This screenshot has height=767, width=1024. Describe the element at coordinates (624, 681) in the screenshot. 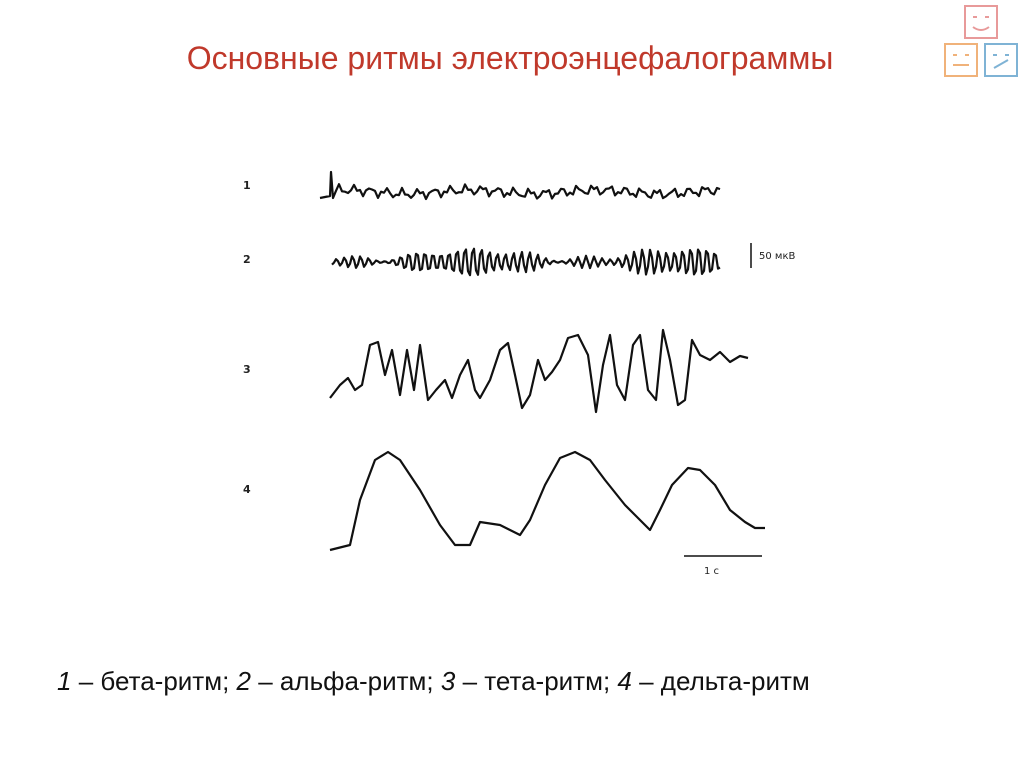

I see `caption-number: 4` at that location.